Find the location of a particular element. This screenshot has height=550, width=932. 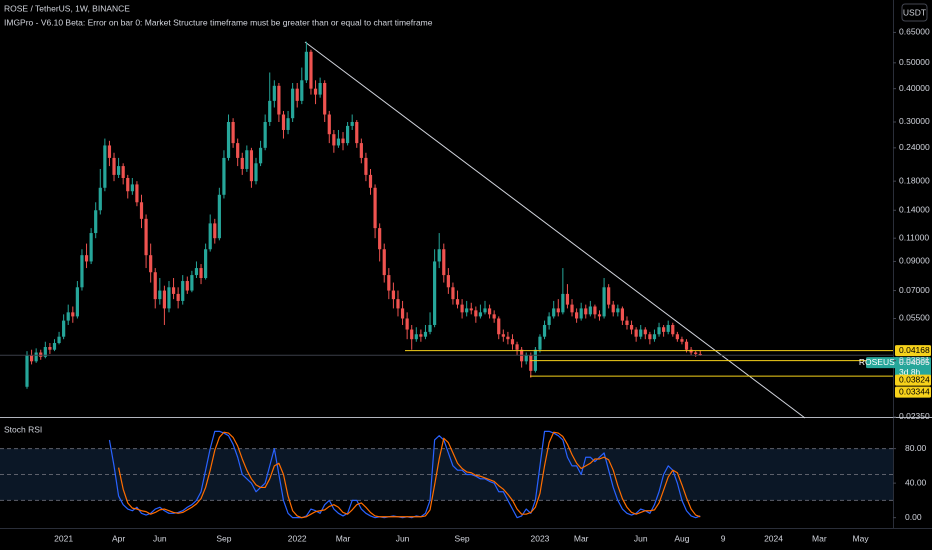

currency-button is located at coordinates (914, 12).